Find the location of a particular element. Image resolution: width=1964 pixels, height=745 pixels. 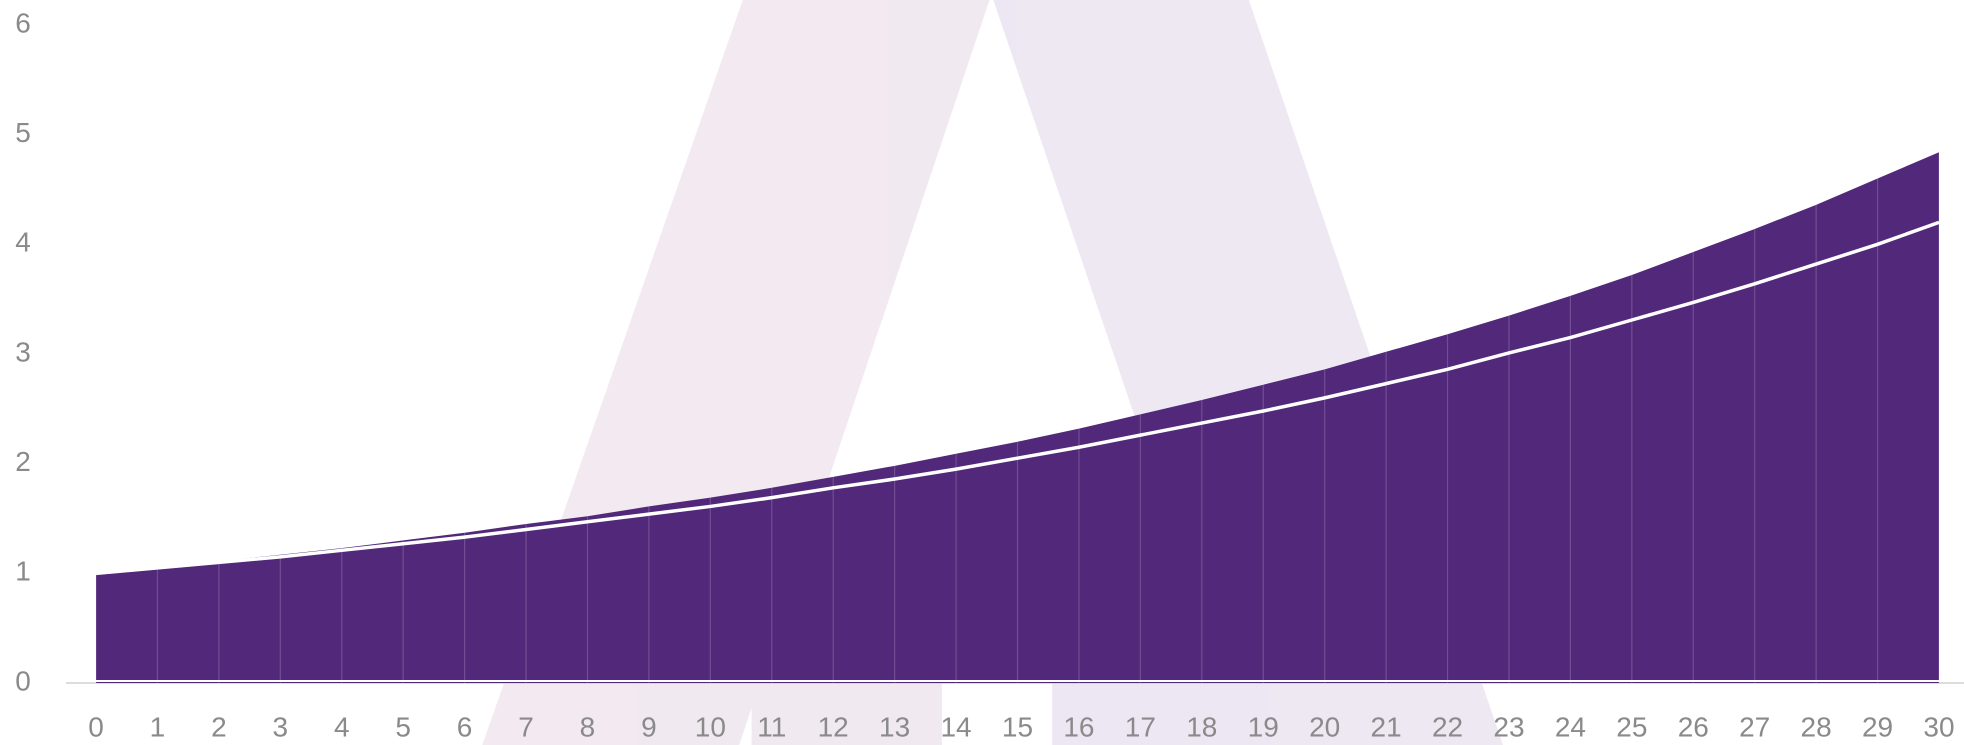

x-tick-label: 22 is located at coordinates (1447, 726).